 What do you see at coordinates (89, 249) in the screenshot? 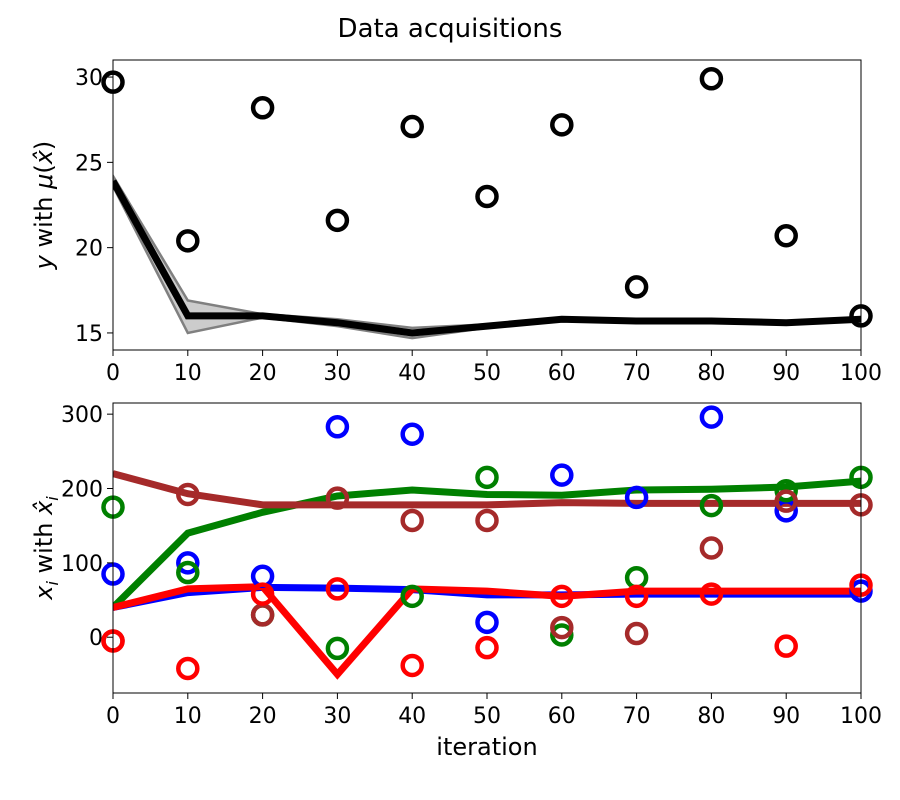
I see `y-tick-label: 20` at bounding box center [89, 249].